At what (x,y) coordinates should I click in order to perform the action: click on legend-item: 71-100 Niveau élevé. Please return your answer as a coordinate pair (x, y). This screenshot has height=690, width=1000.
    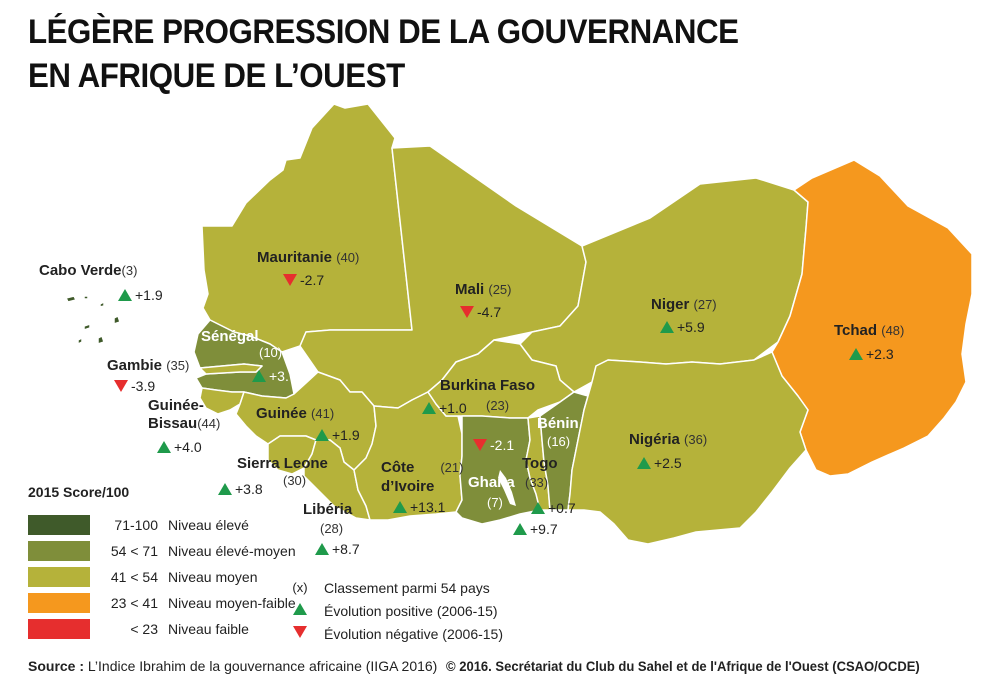
    Looking at the image, I should click on (162, 525).